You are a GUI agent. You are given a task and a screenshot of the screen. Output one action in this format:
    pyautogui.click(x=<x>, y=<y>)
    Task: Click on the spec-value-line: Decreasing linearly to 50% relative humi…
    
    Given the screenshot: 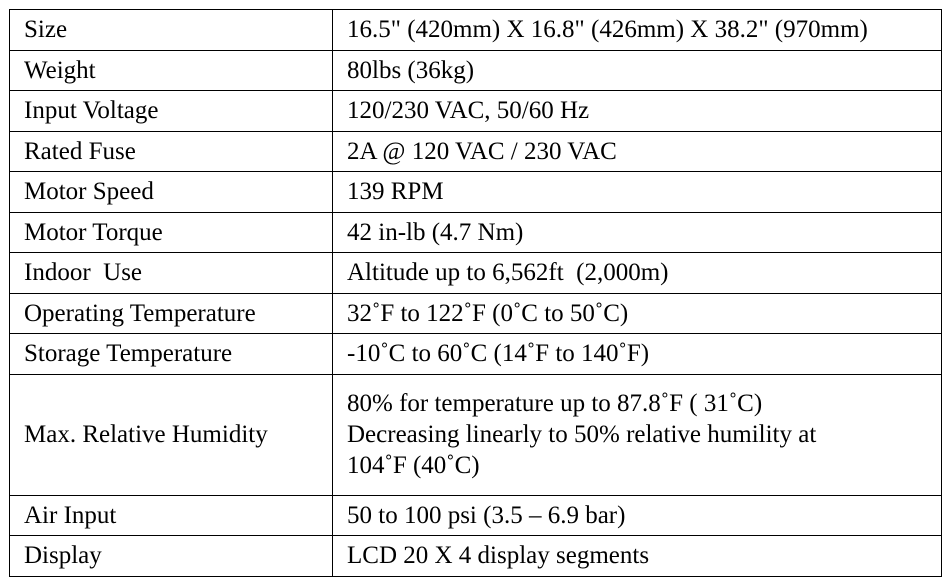 What is the action you would take?
    pyautogui.click(x=582, y=434)
    